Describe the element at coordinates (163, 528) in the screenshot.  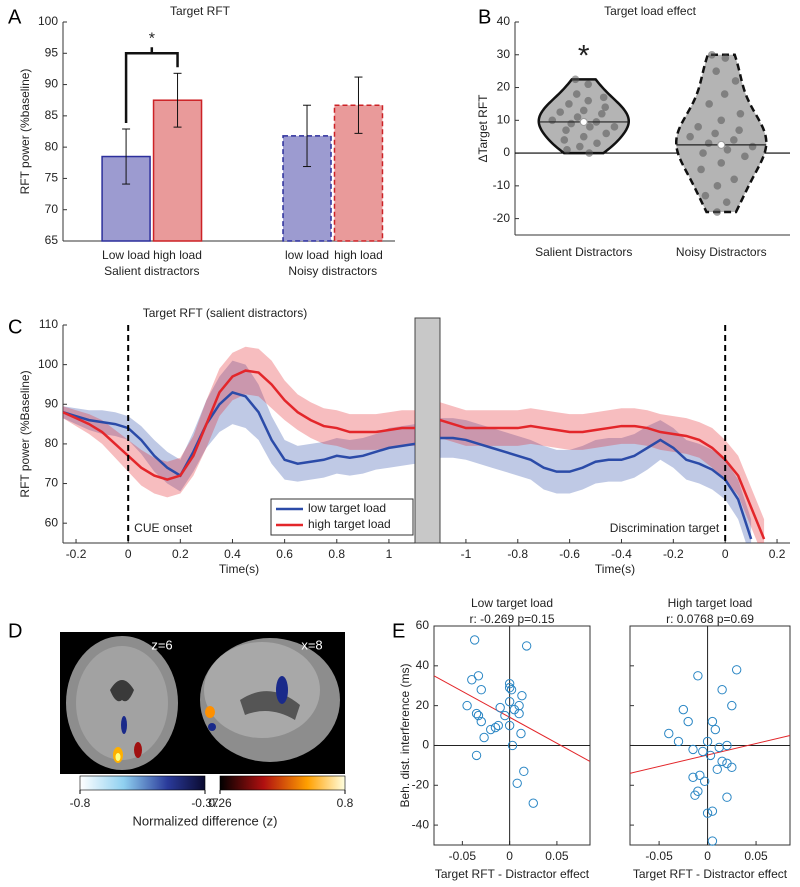
I see `annotation: CUE onset` at that location.